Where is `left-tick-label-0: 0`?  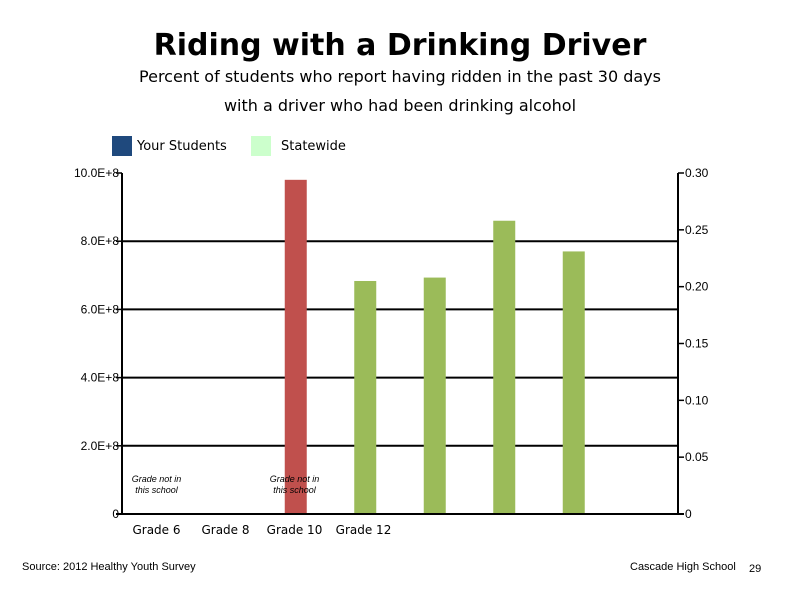 left-tick-label-0: 0 is located at coordinates (115, 514).